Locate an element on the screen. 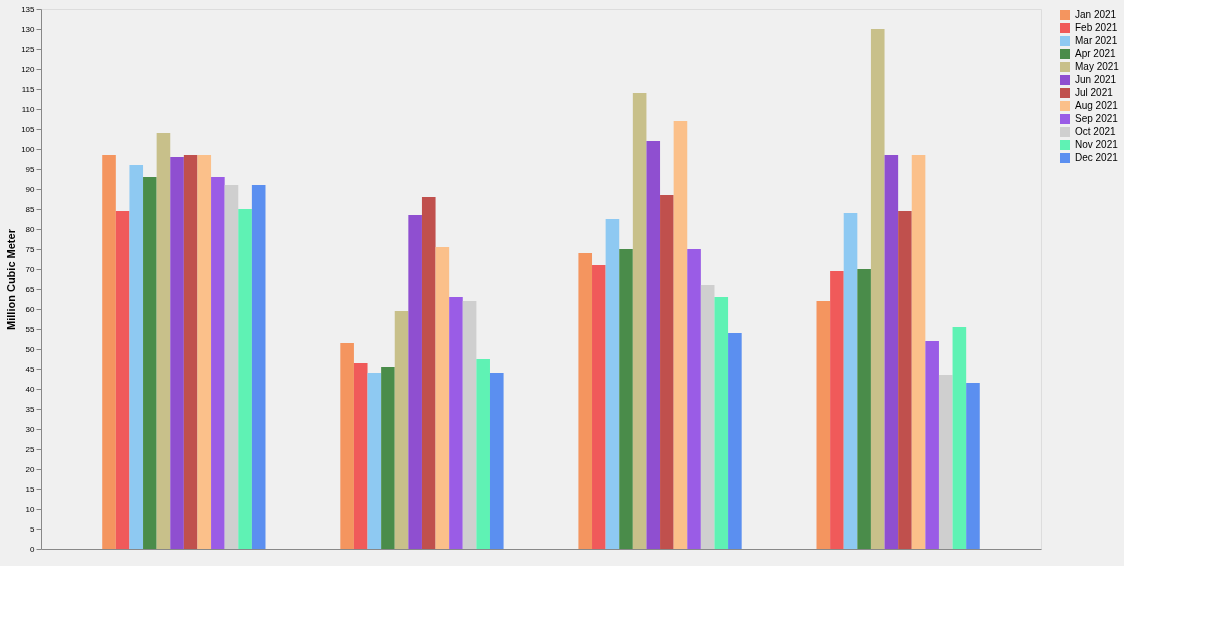 This screenshot has width=1213, height=623. legend-label: Jul 2021 is located at coordinates (1094, 92).